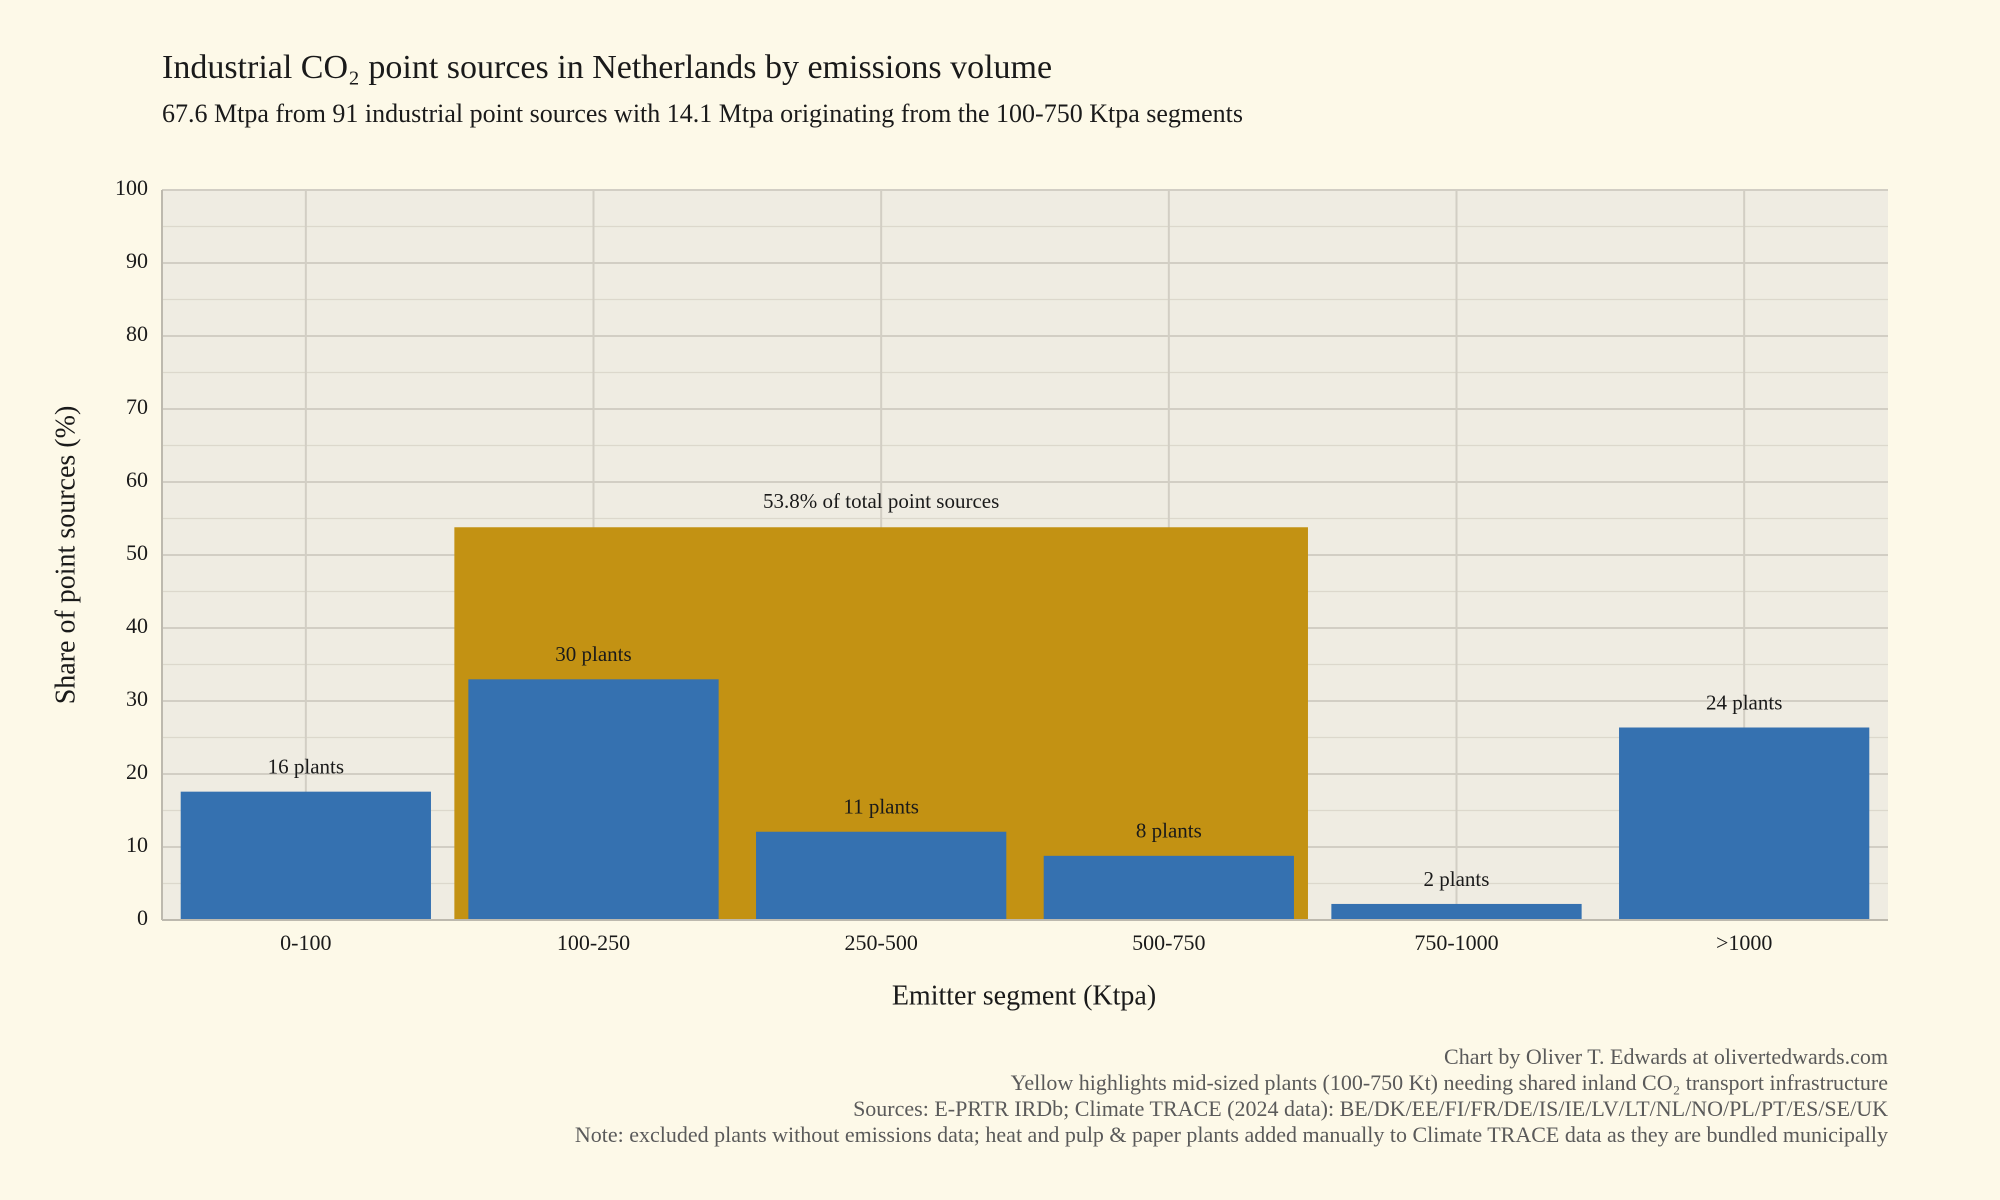 The height and width of the screenshot is (1200, 2000). Describe the element at coordinates (1168, 942) in the screenshot. I see `x-tick-label: 500-750` at that location.